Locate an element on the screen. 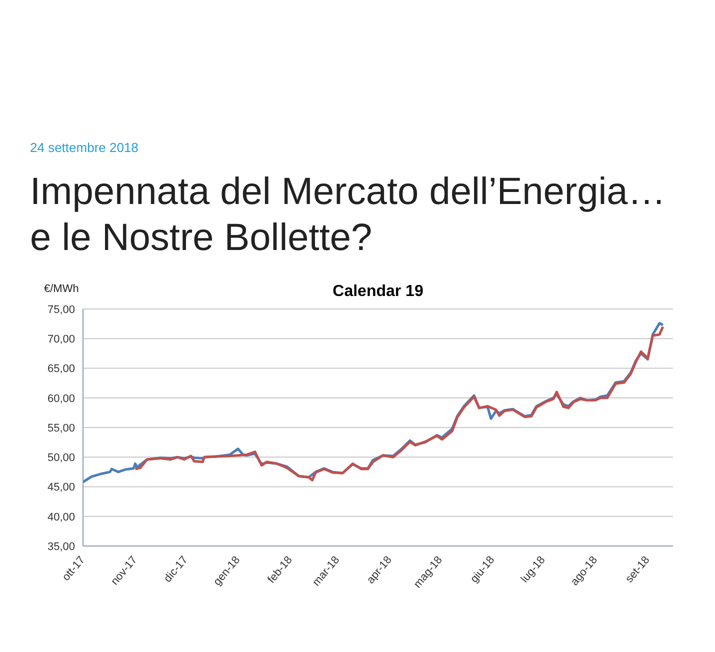 The image size is (715, 652). y-tick-label: 65,00 is located at coordinates (61, 369).